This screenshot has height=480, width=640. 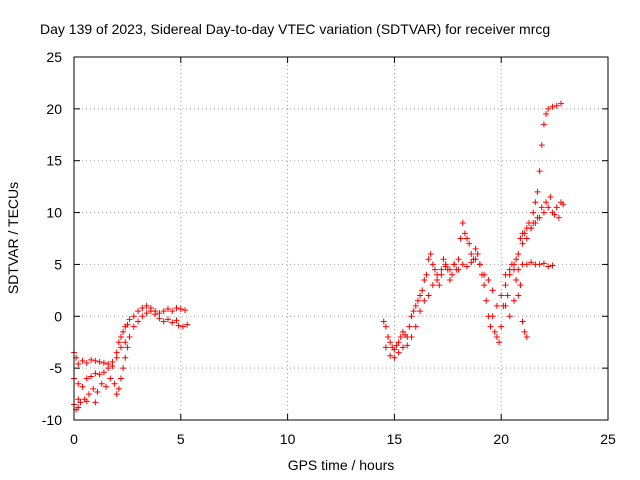 What do you see at coordinates (54, 109) in the screenshot?
I see `y-tick-label: 20` at bounding box center [54, 109].